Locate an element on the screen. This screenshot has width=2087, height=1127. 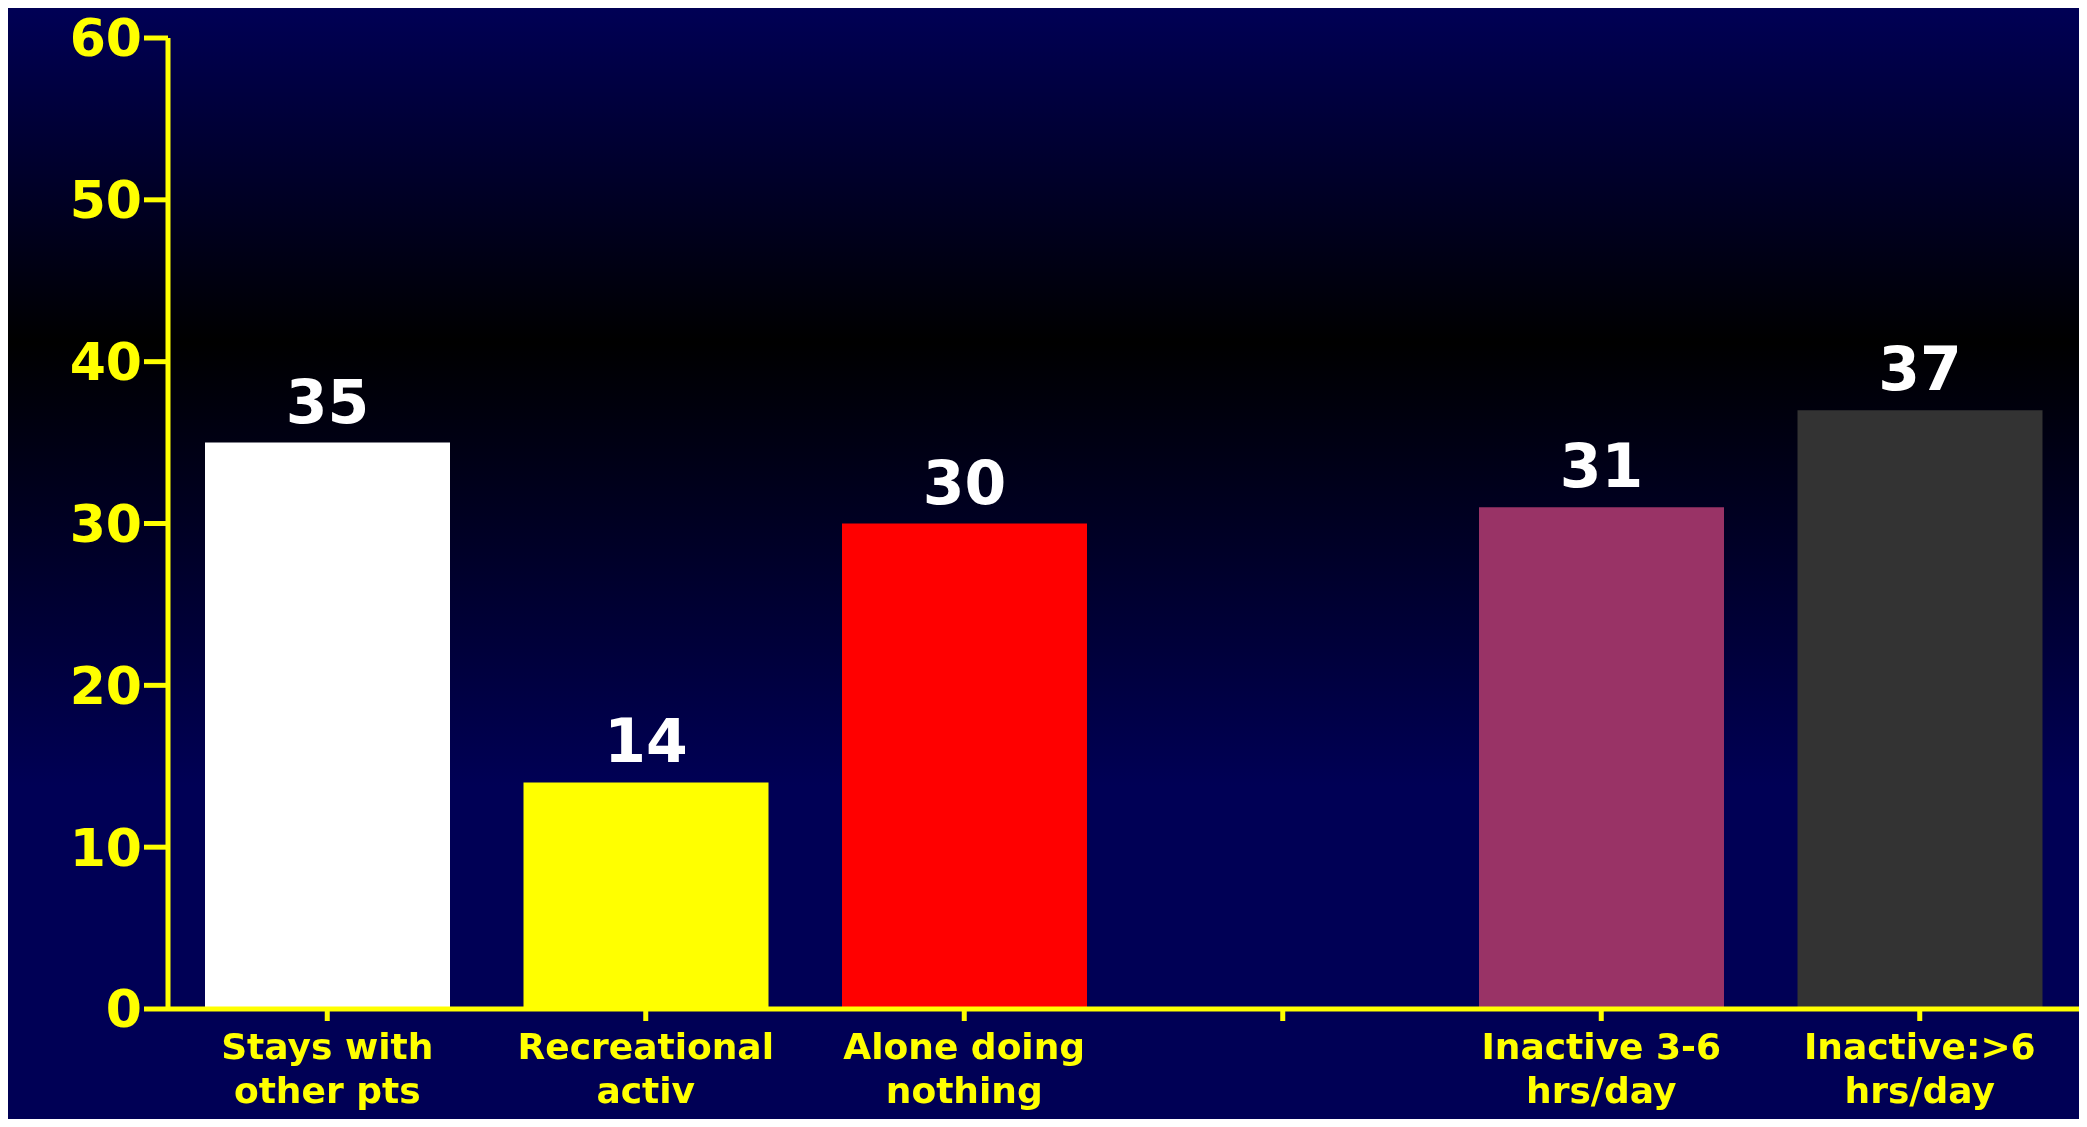
y-tick-label: 10 is located at coordinates (105, 847).